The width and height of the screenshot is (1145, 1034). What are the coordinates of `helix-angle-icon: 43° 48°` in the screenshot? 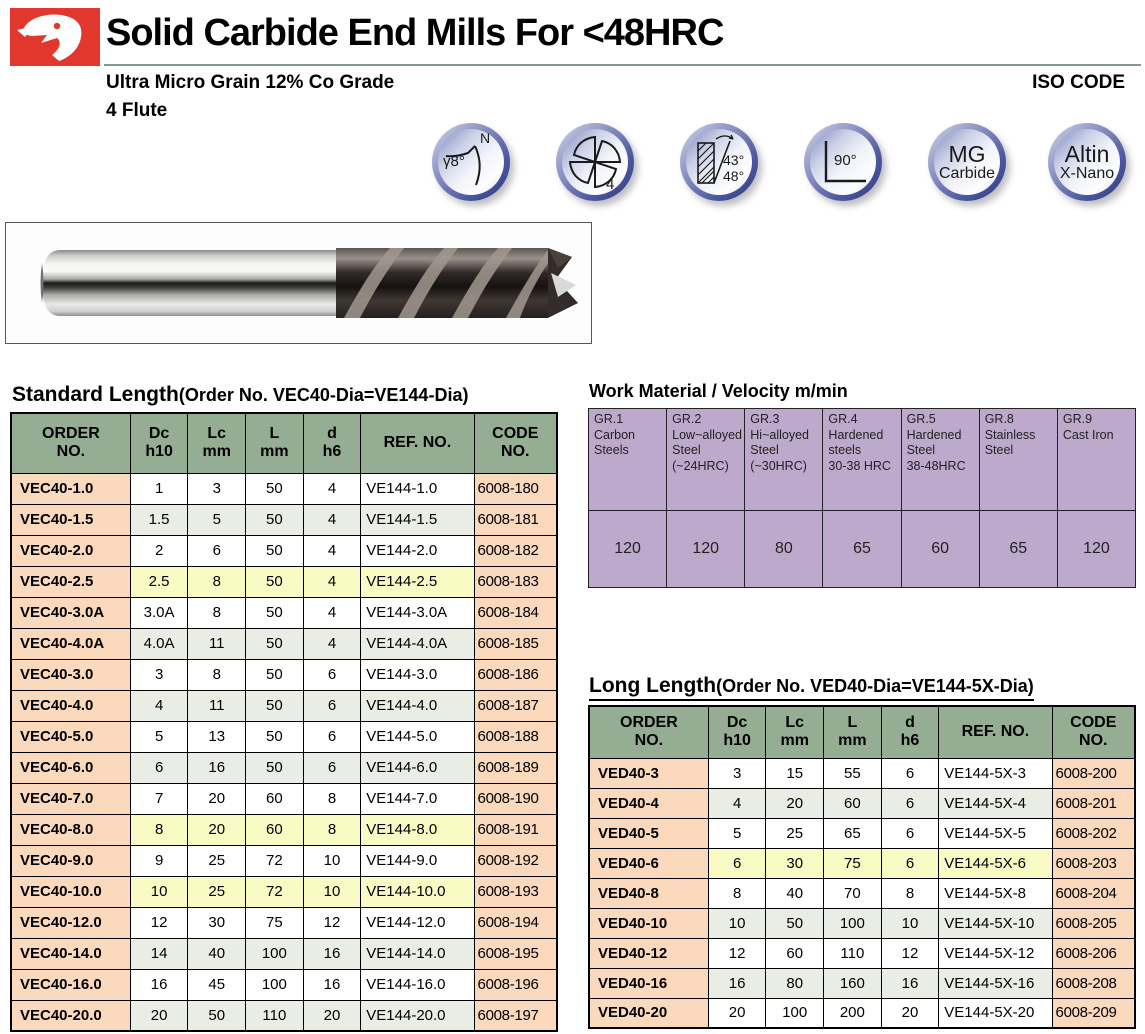 It's located at (719, 162).